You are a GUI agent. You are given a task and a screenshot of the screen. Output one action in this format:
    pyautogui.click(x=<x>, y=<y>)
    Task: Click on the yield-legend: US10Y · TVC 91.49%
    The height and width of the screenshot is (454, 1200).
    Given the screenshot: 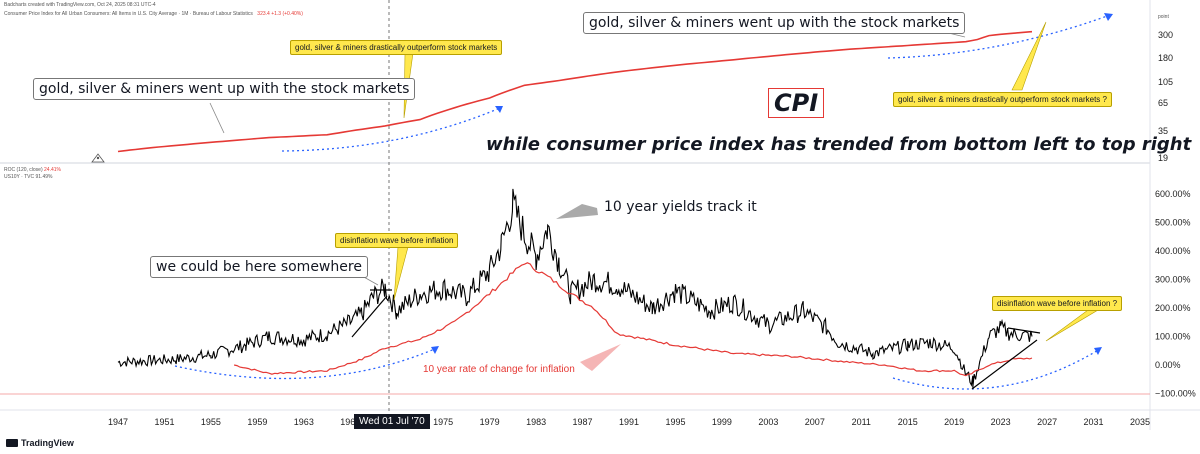 What is the action you would take?
    pyautogui.click(x=28, y=177)
    